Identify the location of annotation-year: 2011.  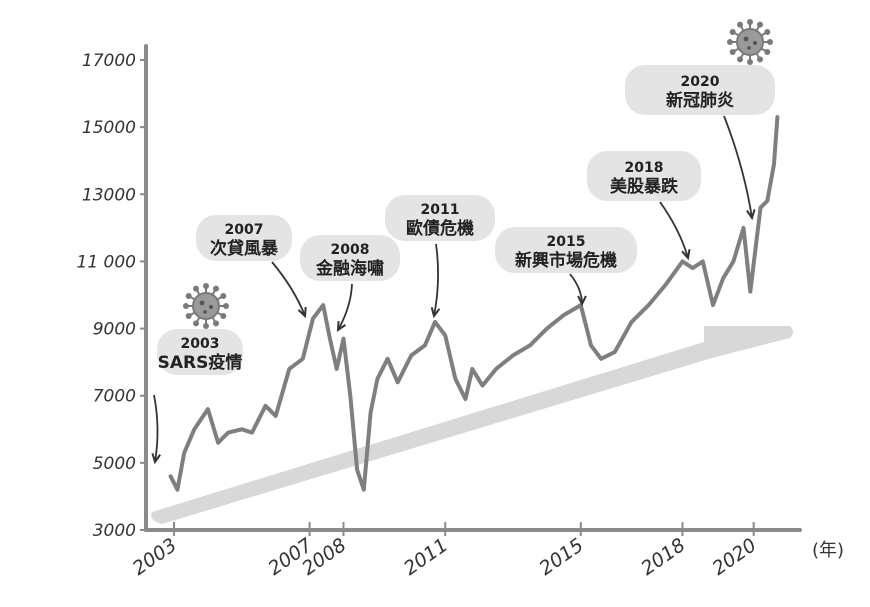
(440, 210).